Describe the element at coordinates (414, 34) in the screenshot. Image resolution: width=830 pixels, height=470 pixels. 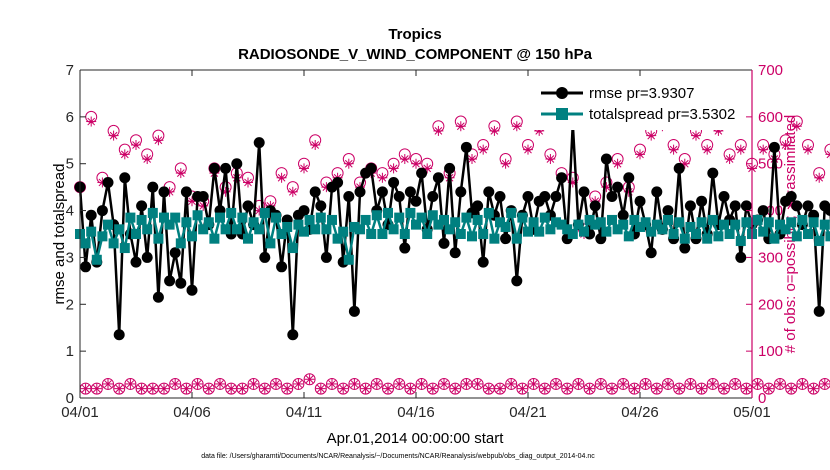
I see `chart-title: Tropics` at that location.